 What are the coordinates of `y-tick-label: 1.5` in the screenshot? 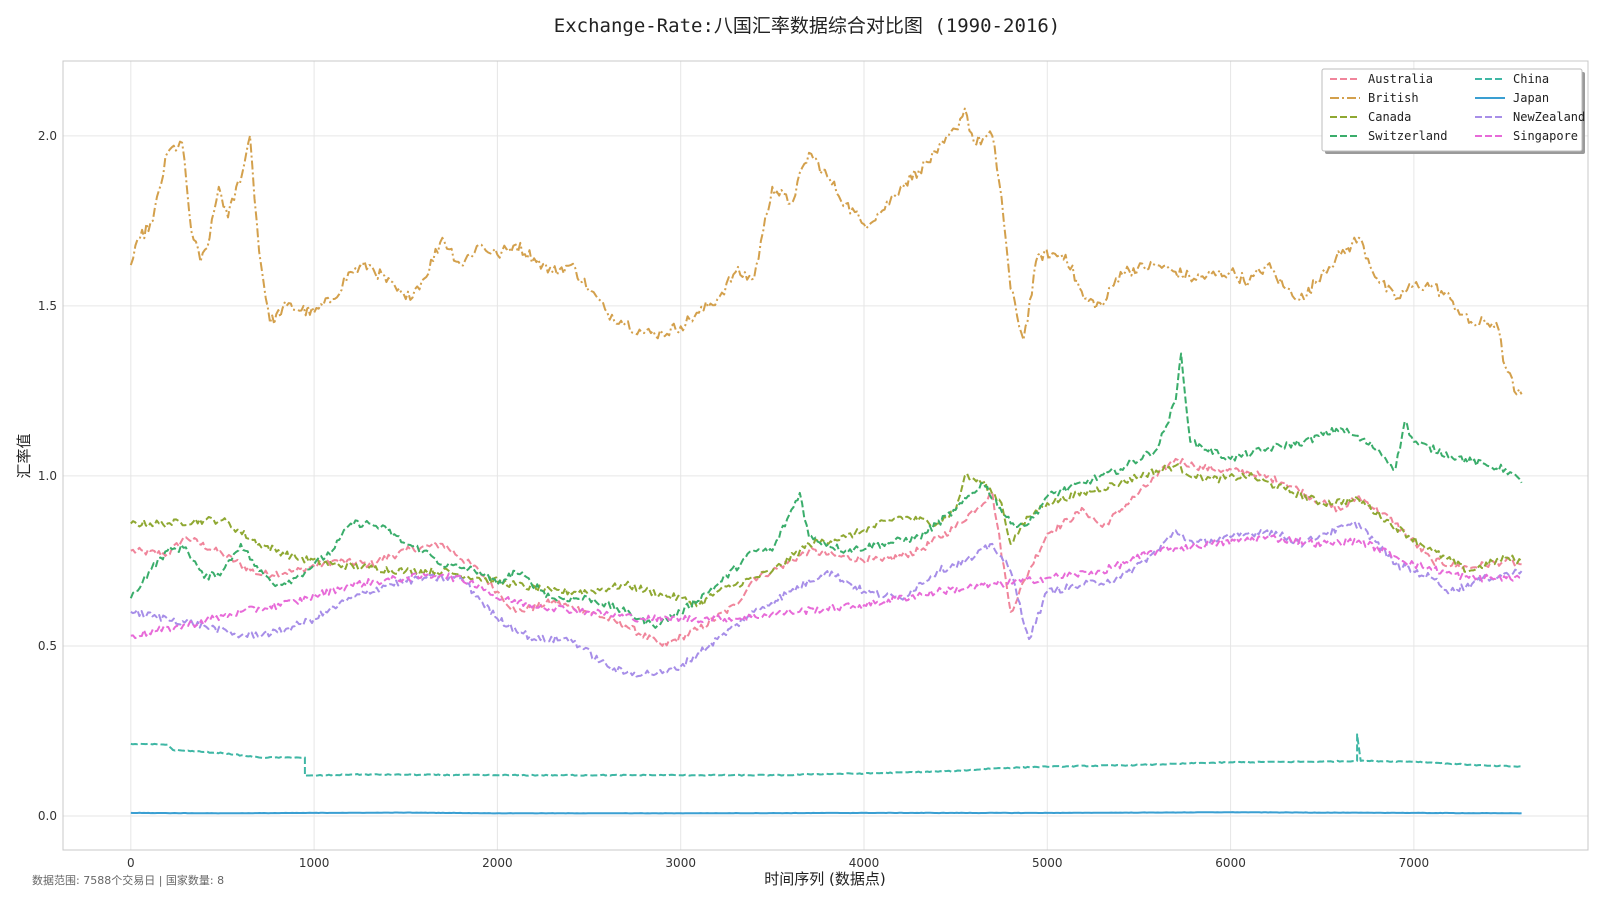 It's located at (47, 306).